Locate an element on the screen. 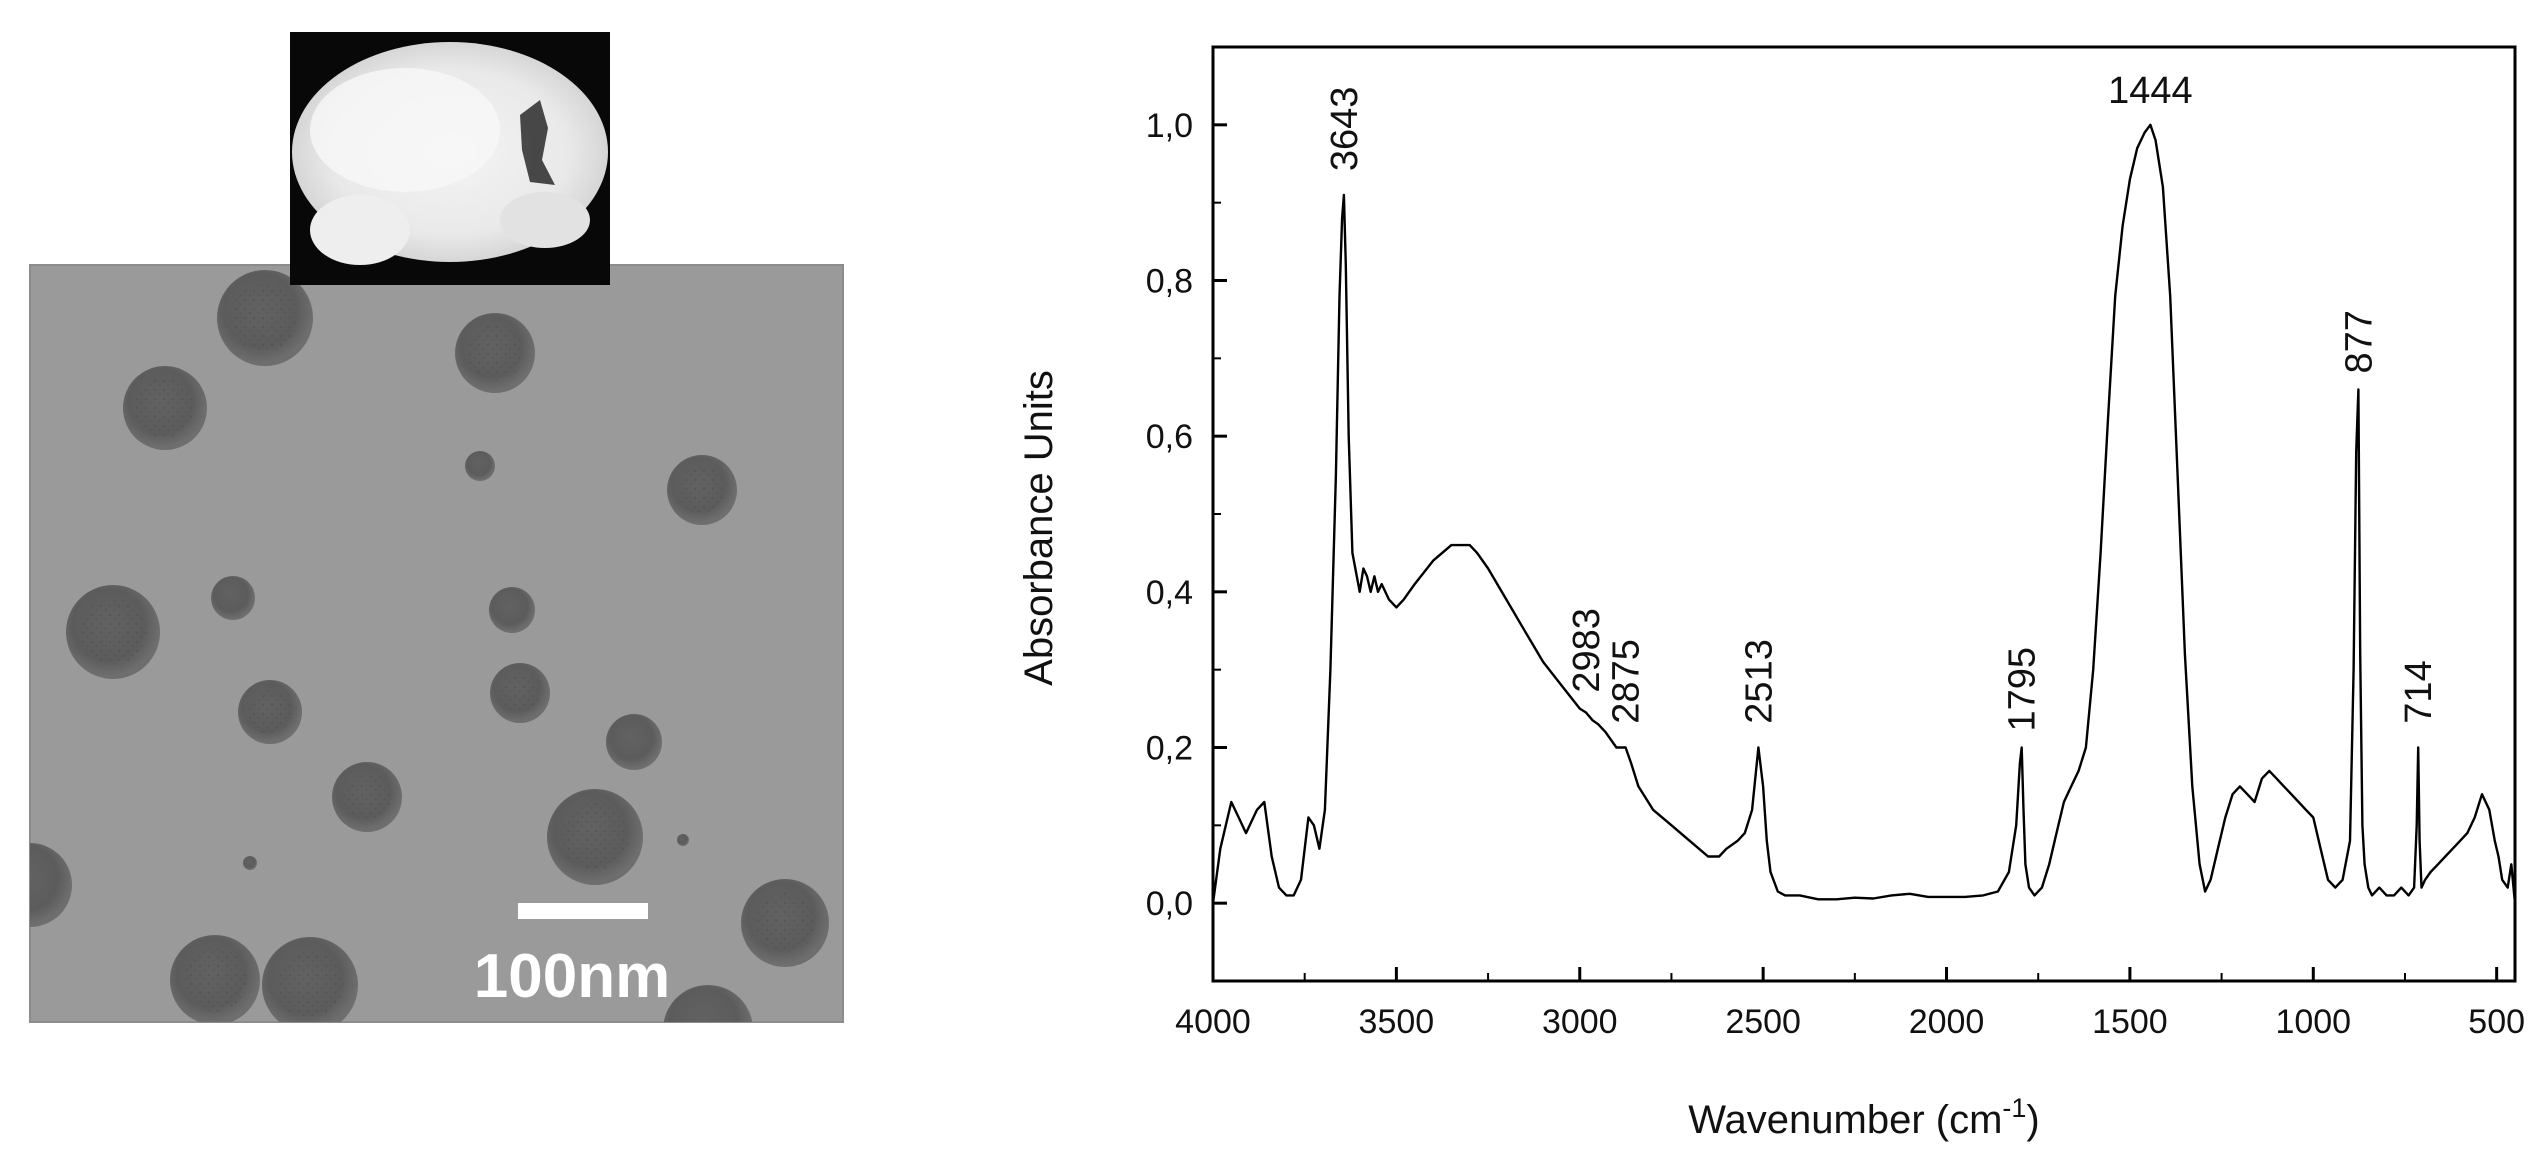  y-axis-ticks is located at coordinates (1220, 514).